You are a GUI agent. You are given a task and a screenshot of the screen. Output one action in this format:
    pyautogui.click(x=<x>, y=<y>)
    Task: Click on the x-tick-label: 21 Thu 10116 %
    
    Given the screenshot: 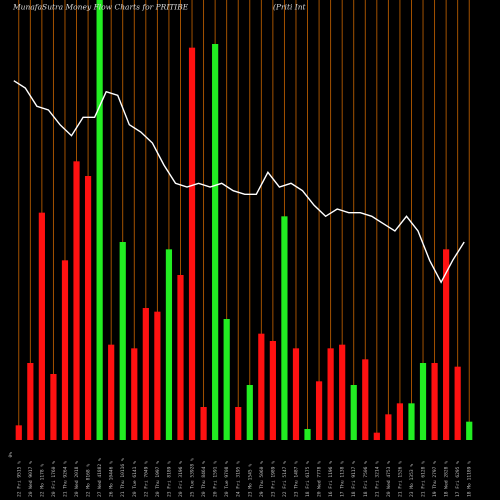 What is the action you would take?
    pyautogui.click(x=123, y=477)
    